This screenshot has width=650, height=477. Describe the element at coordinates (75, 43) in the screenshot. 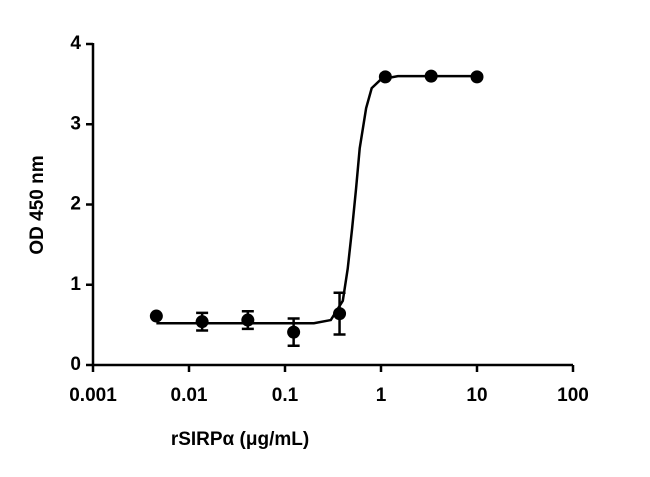

I see `y-tick-label: 4` at that location.